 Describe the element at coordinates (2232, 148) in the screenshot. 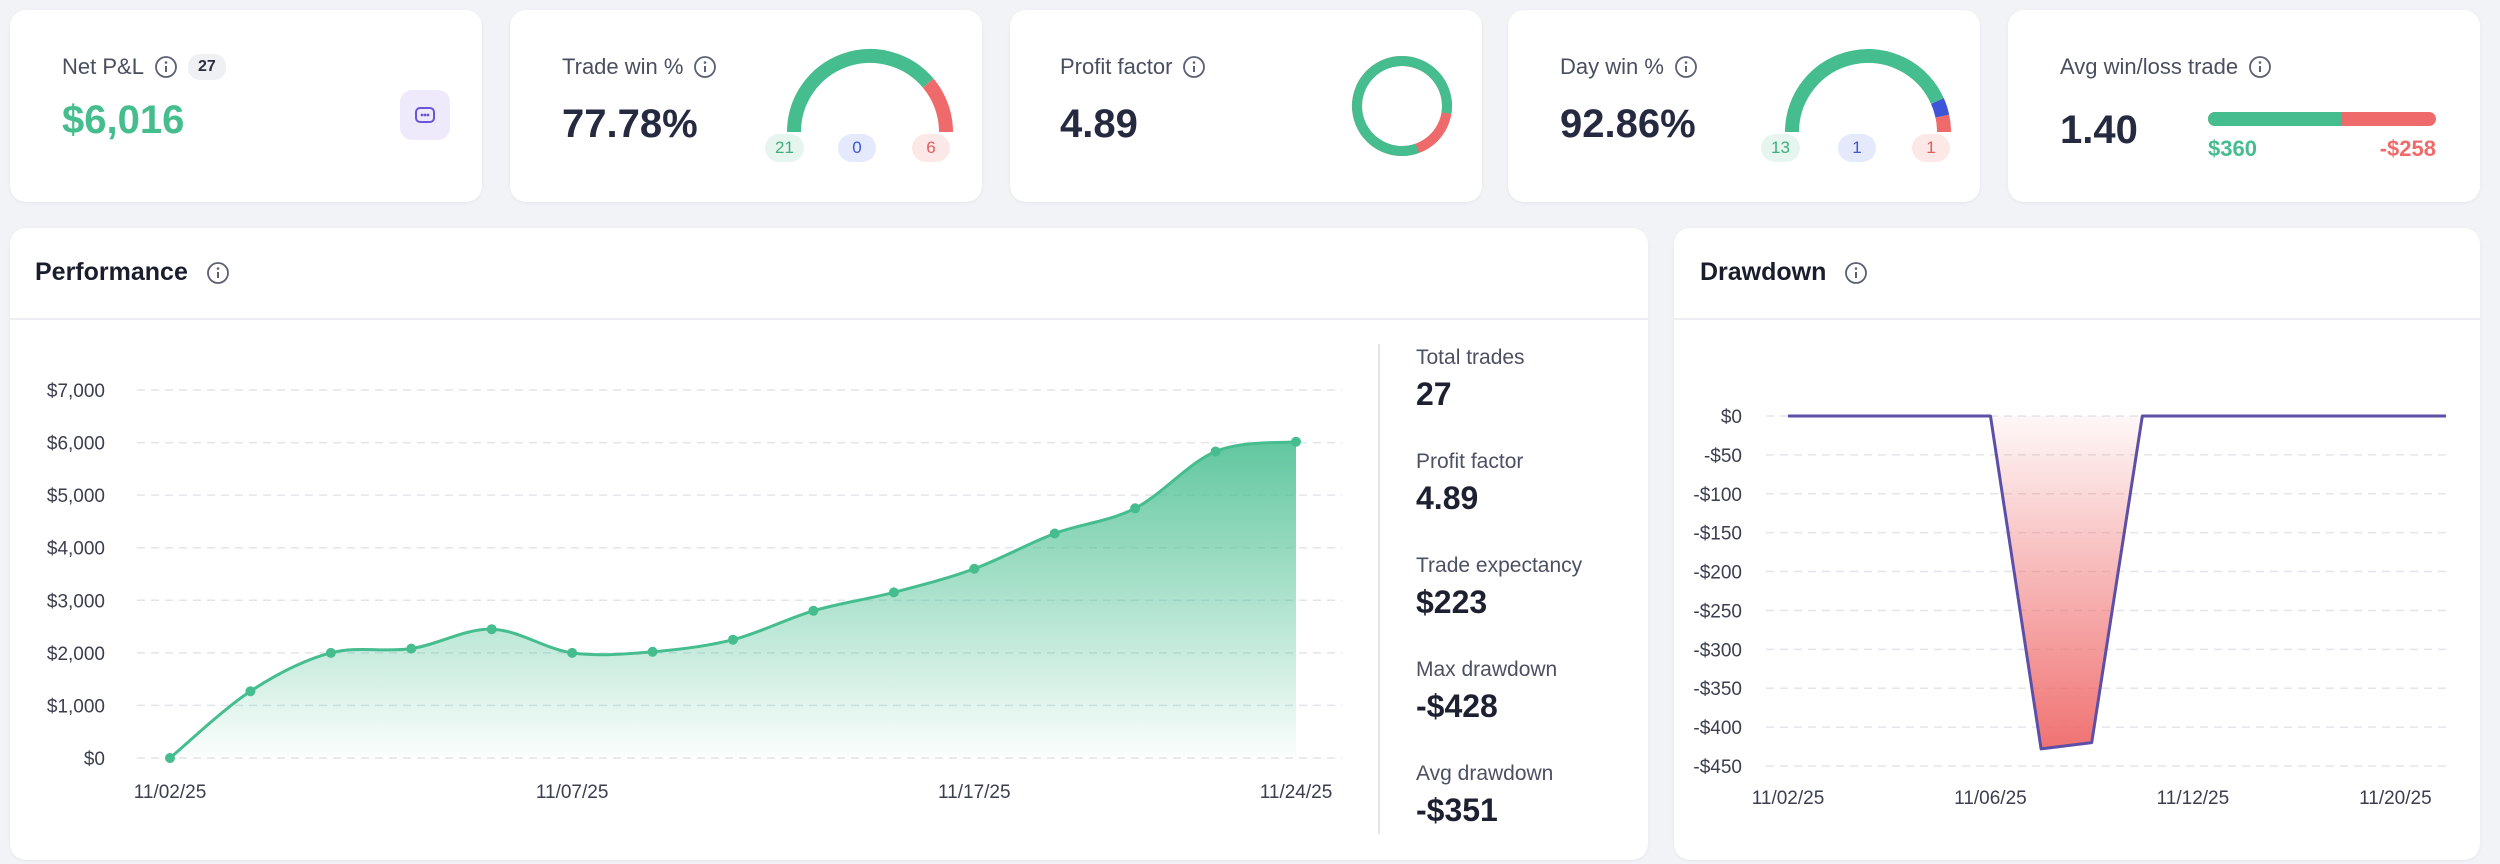

I see `avg-win-amount: $360` at that location.